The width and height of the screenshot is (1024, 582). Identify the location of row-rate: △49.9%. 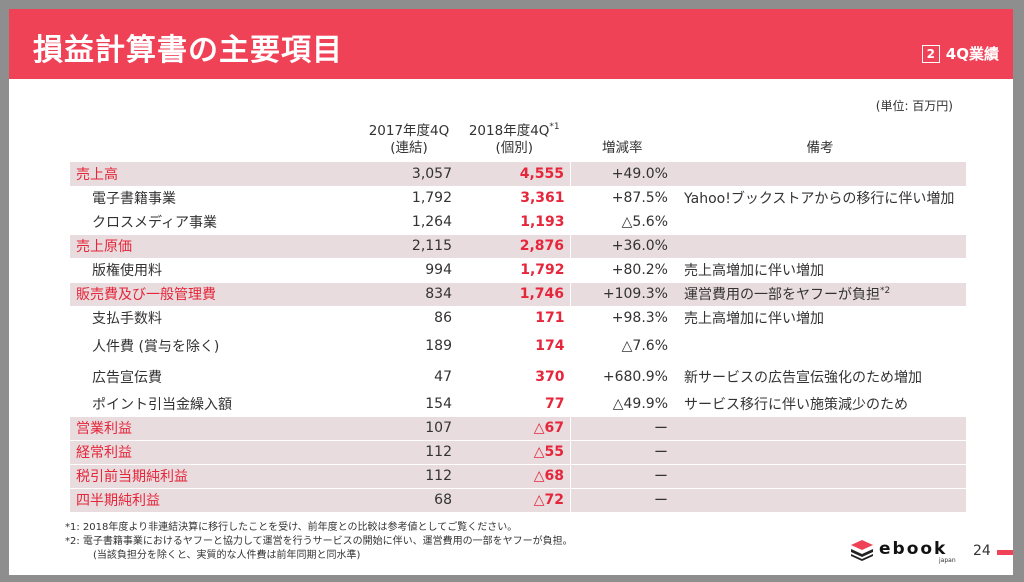
(622, 404).